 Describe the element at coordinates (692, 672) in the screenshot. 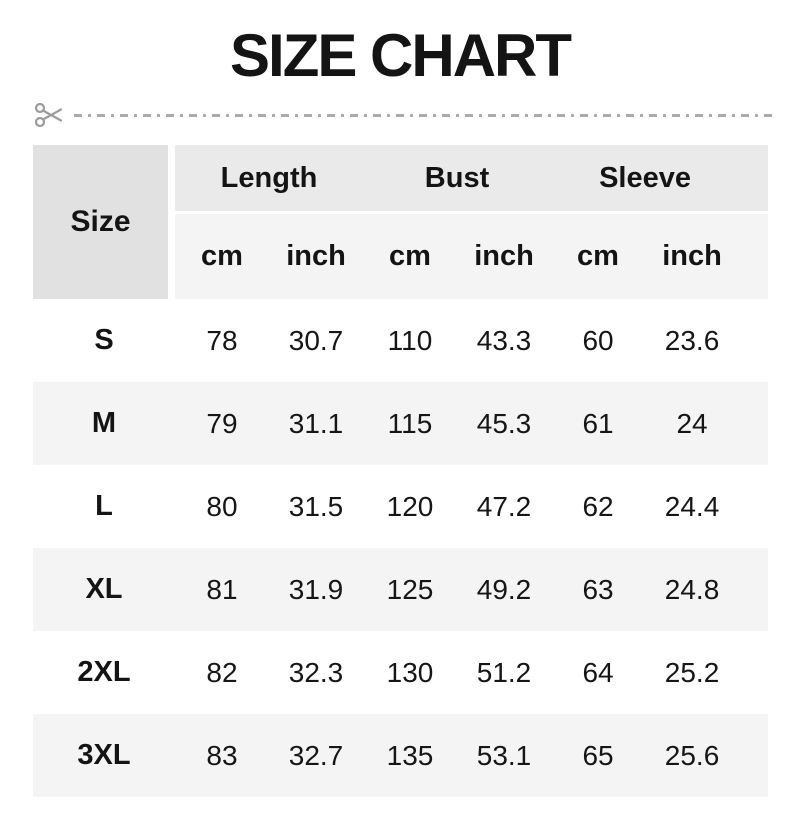

I see `cell-sleeve-inch: 25.2` at that location.